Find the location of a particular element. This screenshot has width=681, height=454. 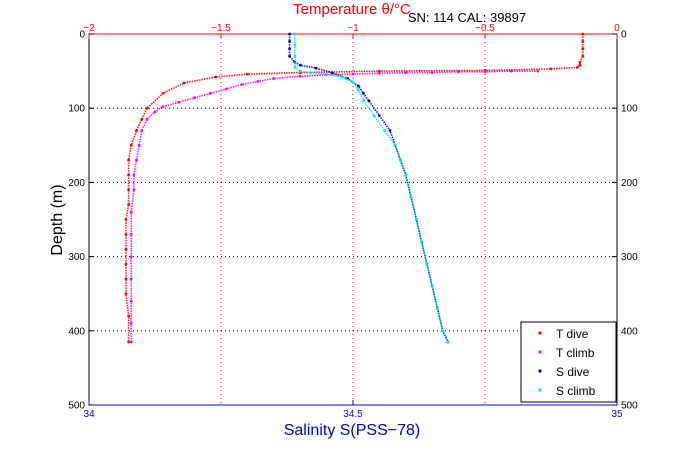

top-tick-label: −0.5 is located at coordinates (485, 28).